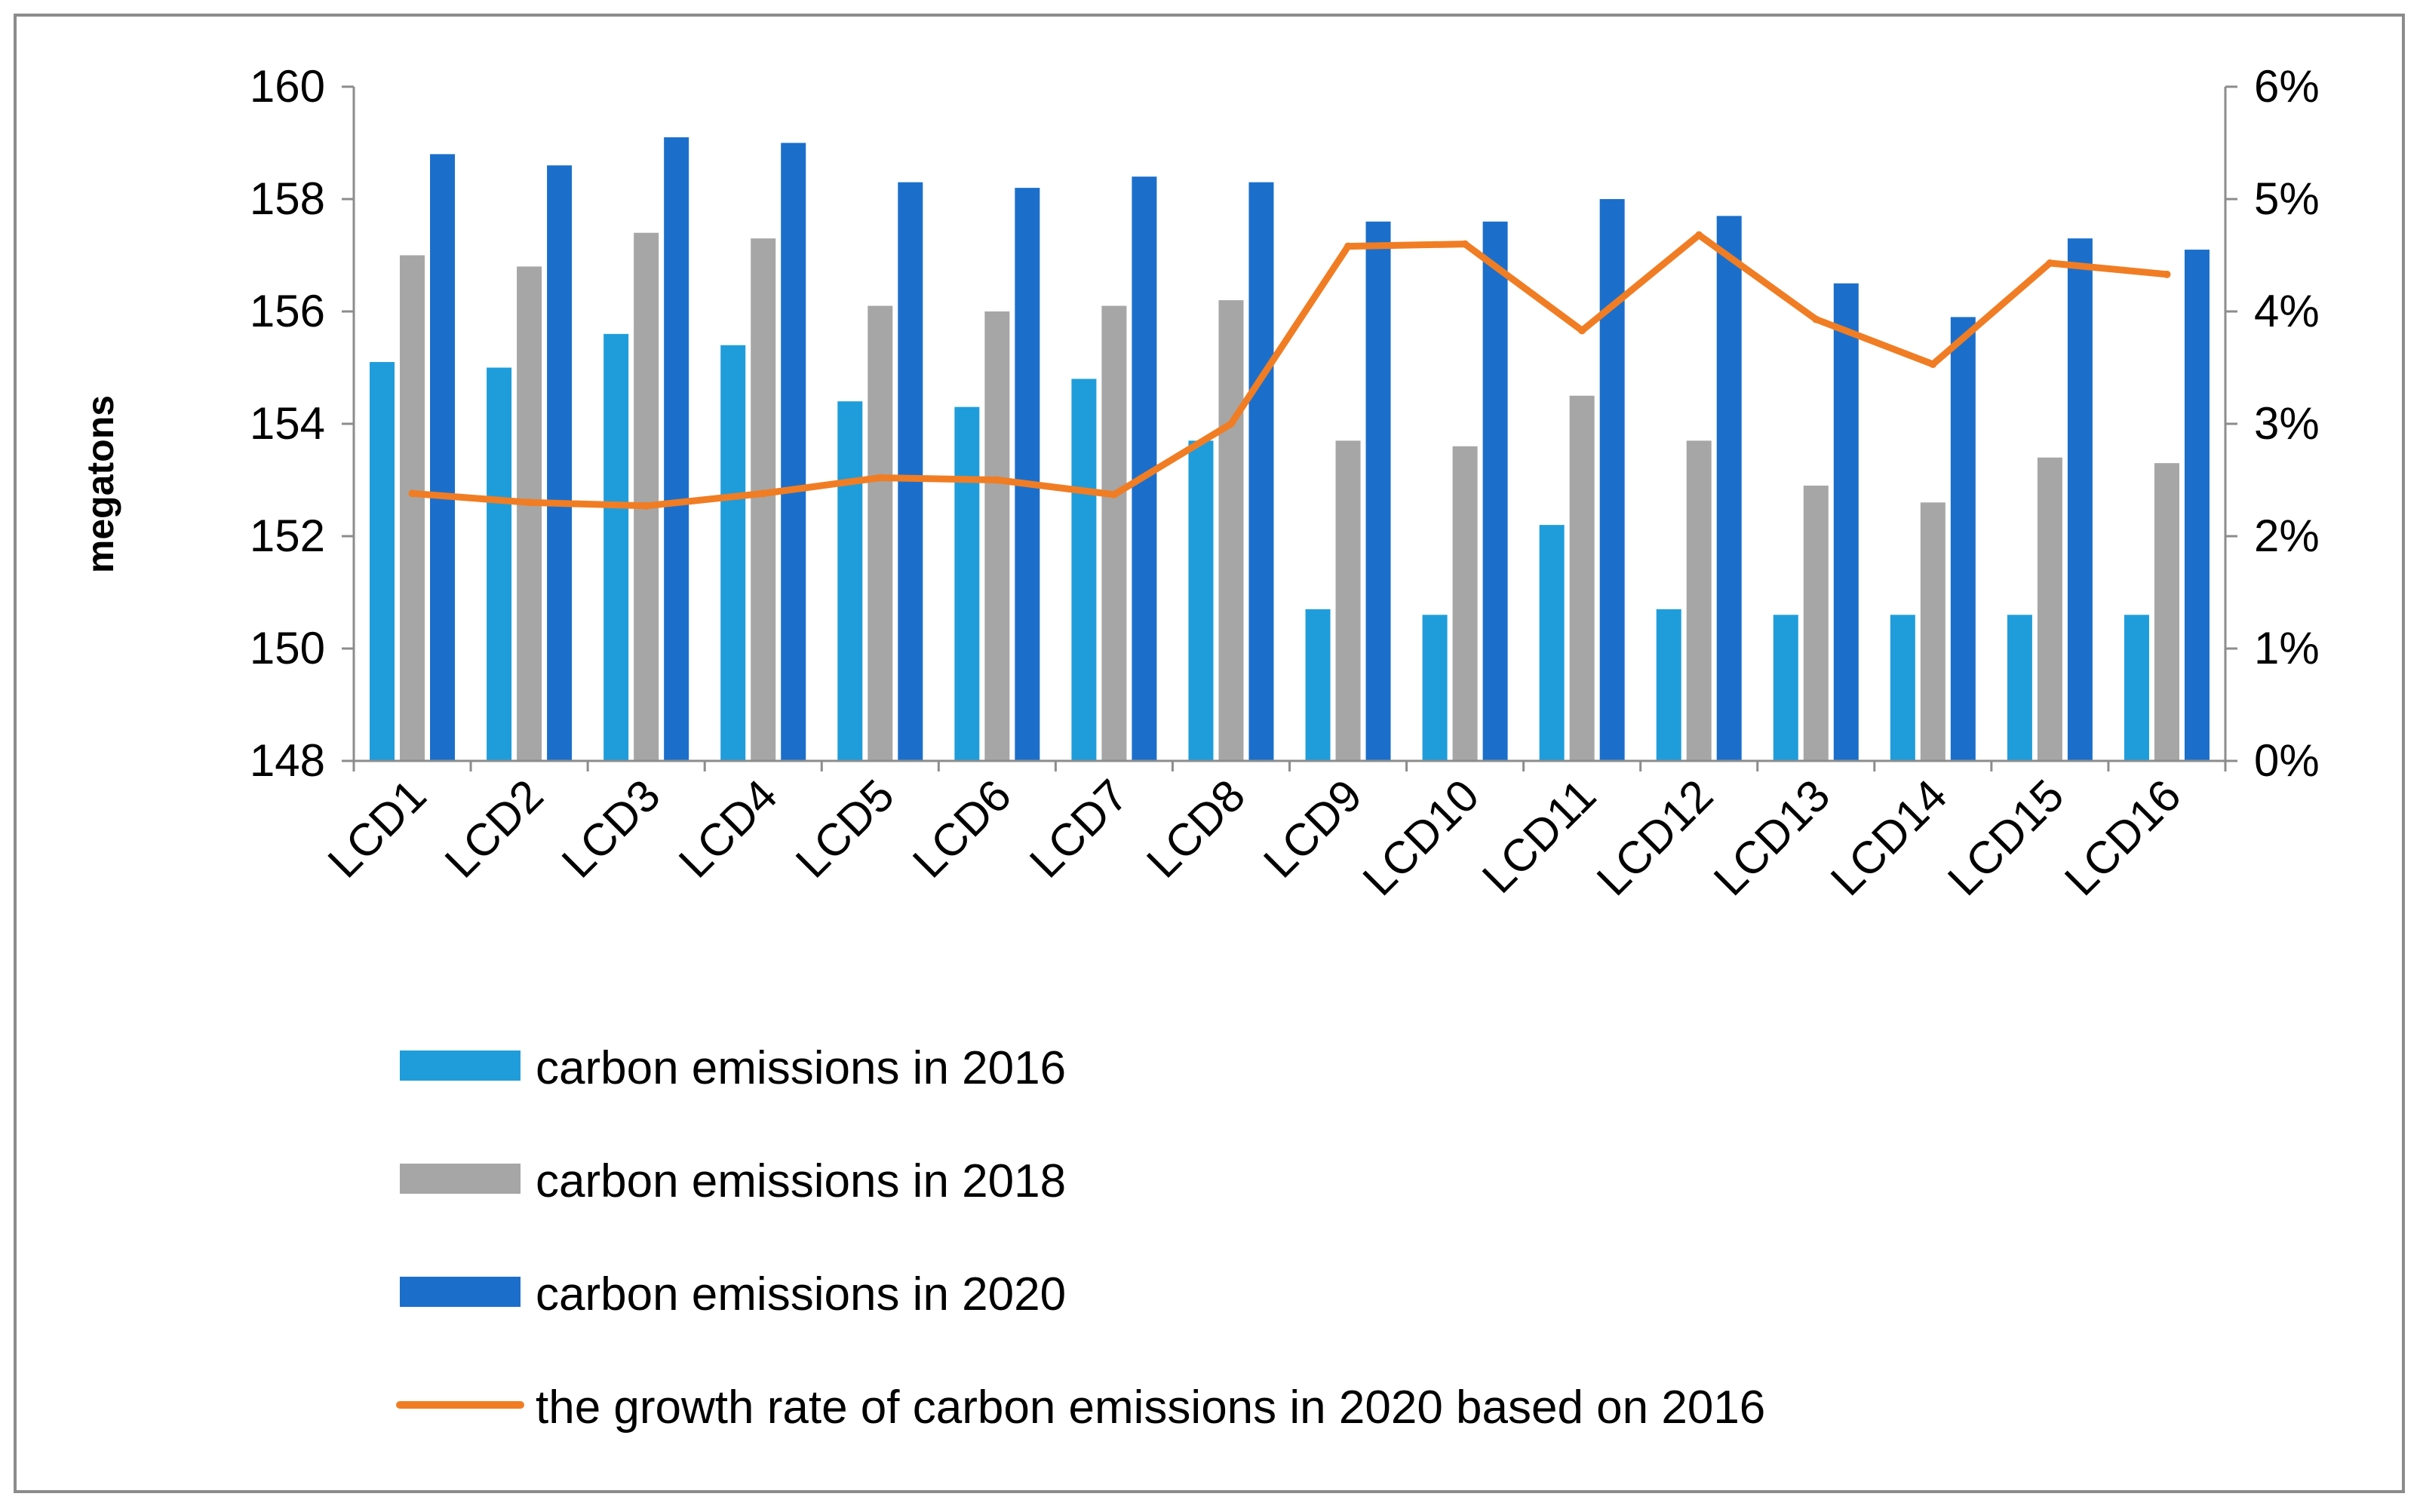 The image size is (2423, 1512). I want to click on legend-item: carbon emissions in 2016, so click(733, 1068).